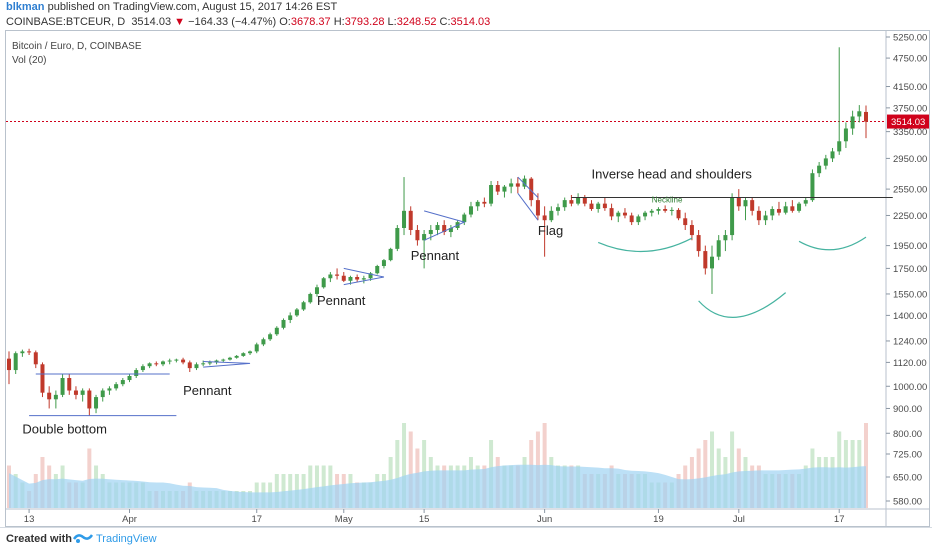  Describe the element at coordinates (910, 108) in the screenshot. I see `price-tick-label: 3750.00` at that location.